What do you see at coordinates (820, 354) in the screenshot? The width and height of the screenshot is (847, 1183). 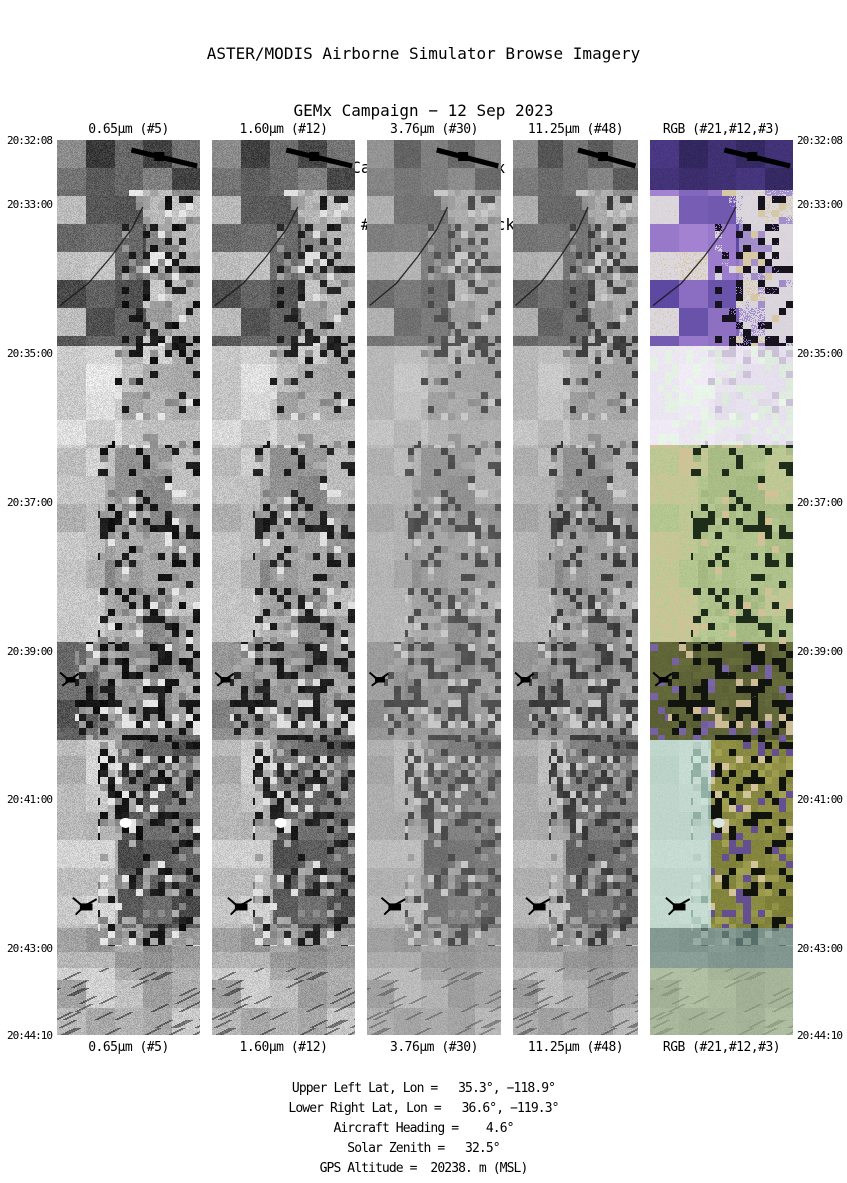 I see `timestamp-right: 20:35:00` at bounding box center [820, 354].